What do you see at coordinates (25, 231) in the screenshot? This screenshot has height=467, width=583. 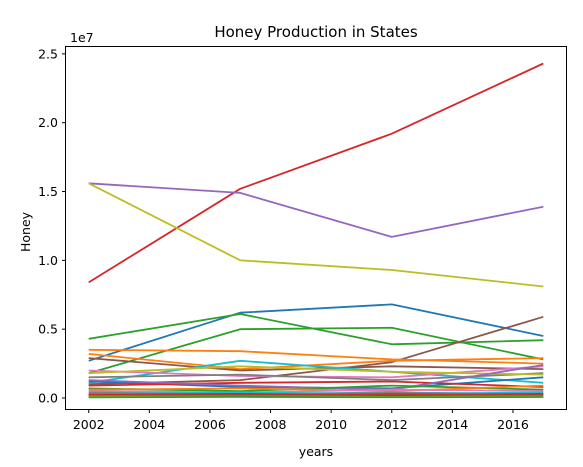 I see `y-axis-label: Honey` at bounding box center [25, 231].